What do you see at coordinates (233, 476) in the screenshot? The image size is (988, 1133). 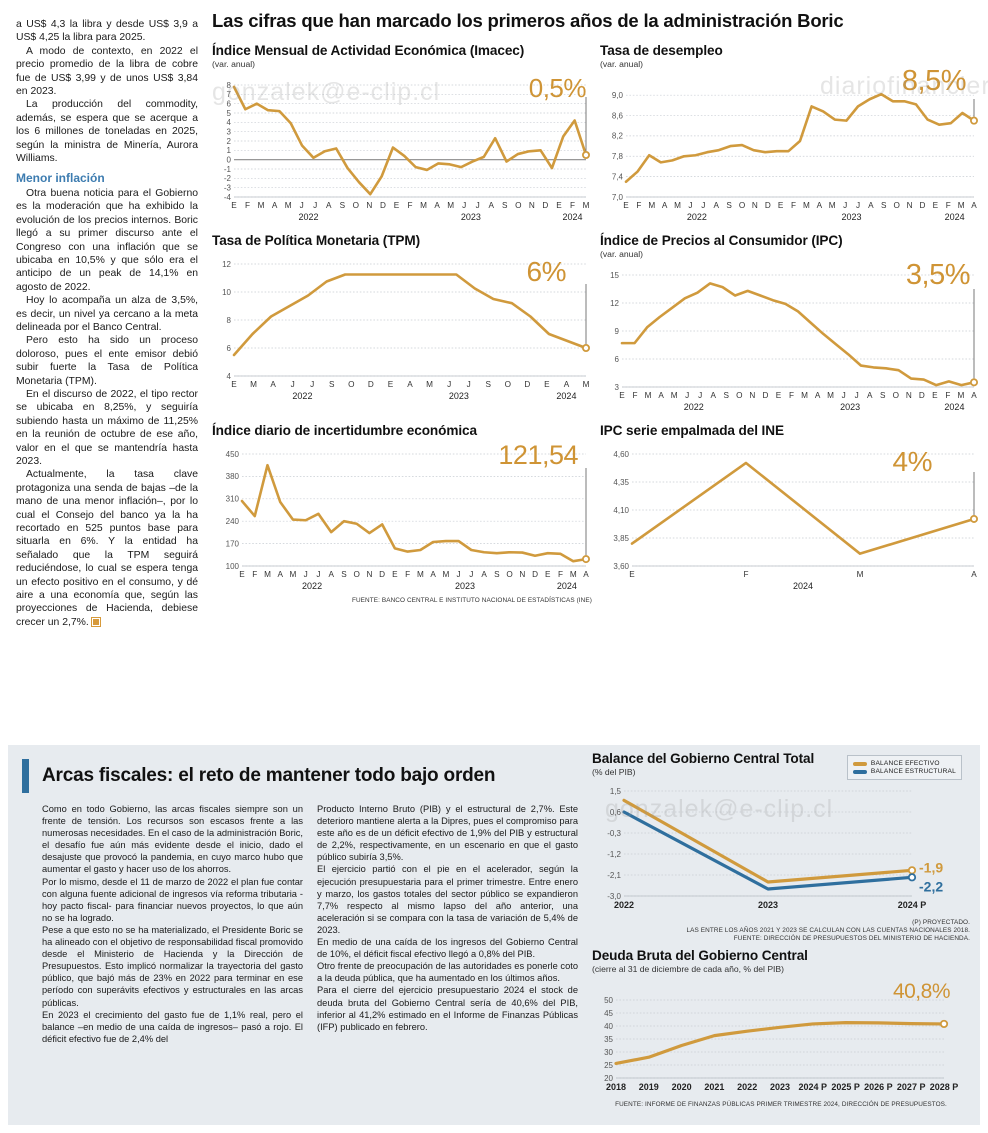 I see `svg-text: 380` at bounding box center [233, 476].